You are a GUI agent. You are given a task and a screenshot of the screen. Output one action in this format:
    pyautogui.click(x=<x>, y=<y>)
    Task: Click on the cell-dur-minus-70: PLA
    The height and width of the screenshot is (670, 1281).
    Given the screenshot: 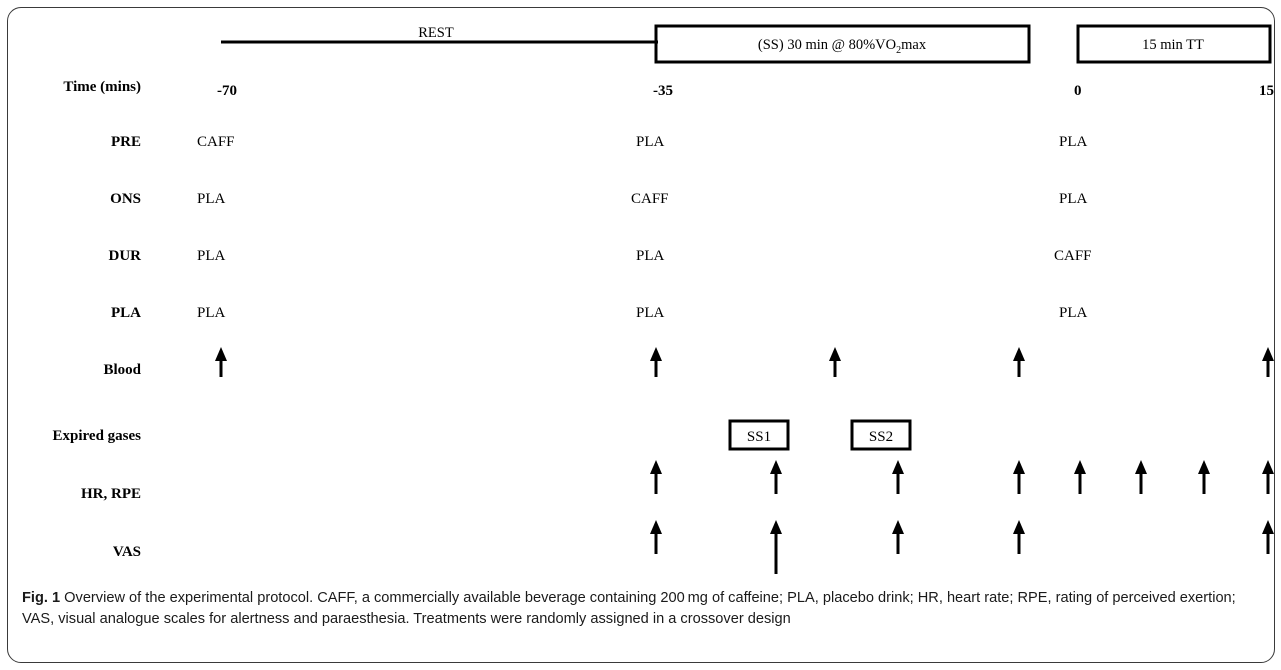 What is the action you would take?
    pyautogui.click(x=211, y=256)
    